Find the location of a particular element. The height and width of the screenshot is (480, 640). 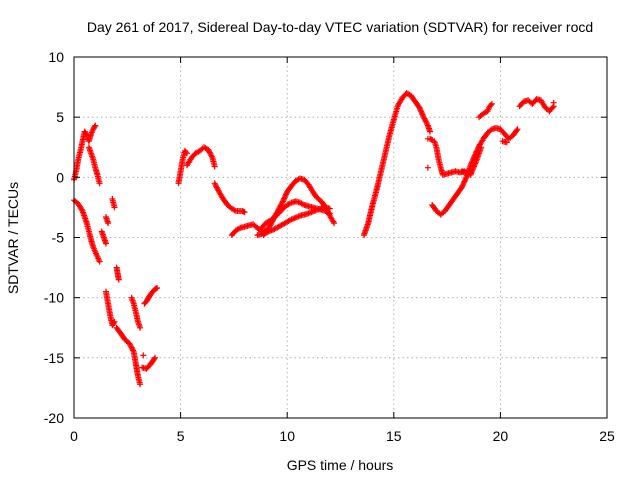

y-tick-label: -20 is located at coordinates (54, 418).